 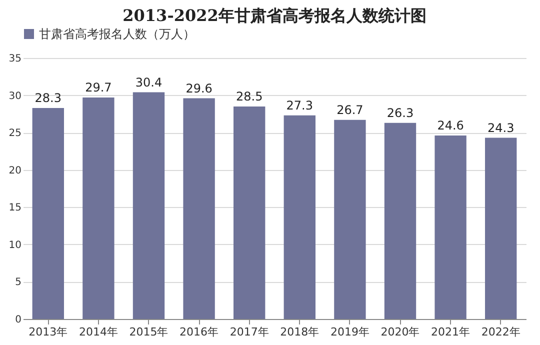 I want to click on y-tick-label: 20, so click(x=15, y=170).